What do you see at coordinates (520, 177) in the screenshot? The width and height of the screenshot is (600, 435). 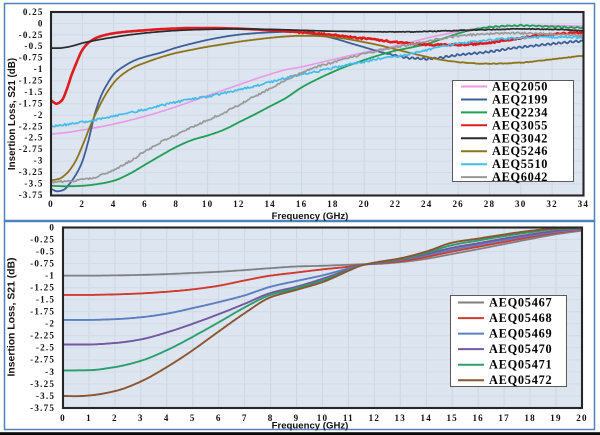 I see `svg-text: AEQ6042` at bounding box center [520, 177].